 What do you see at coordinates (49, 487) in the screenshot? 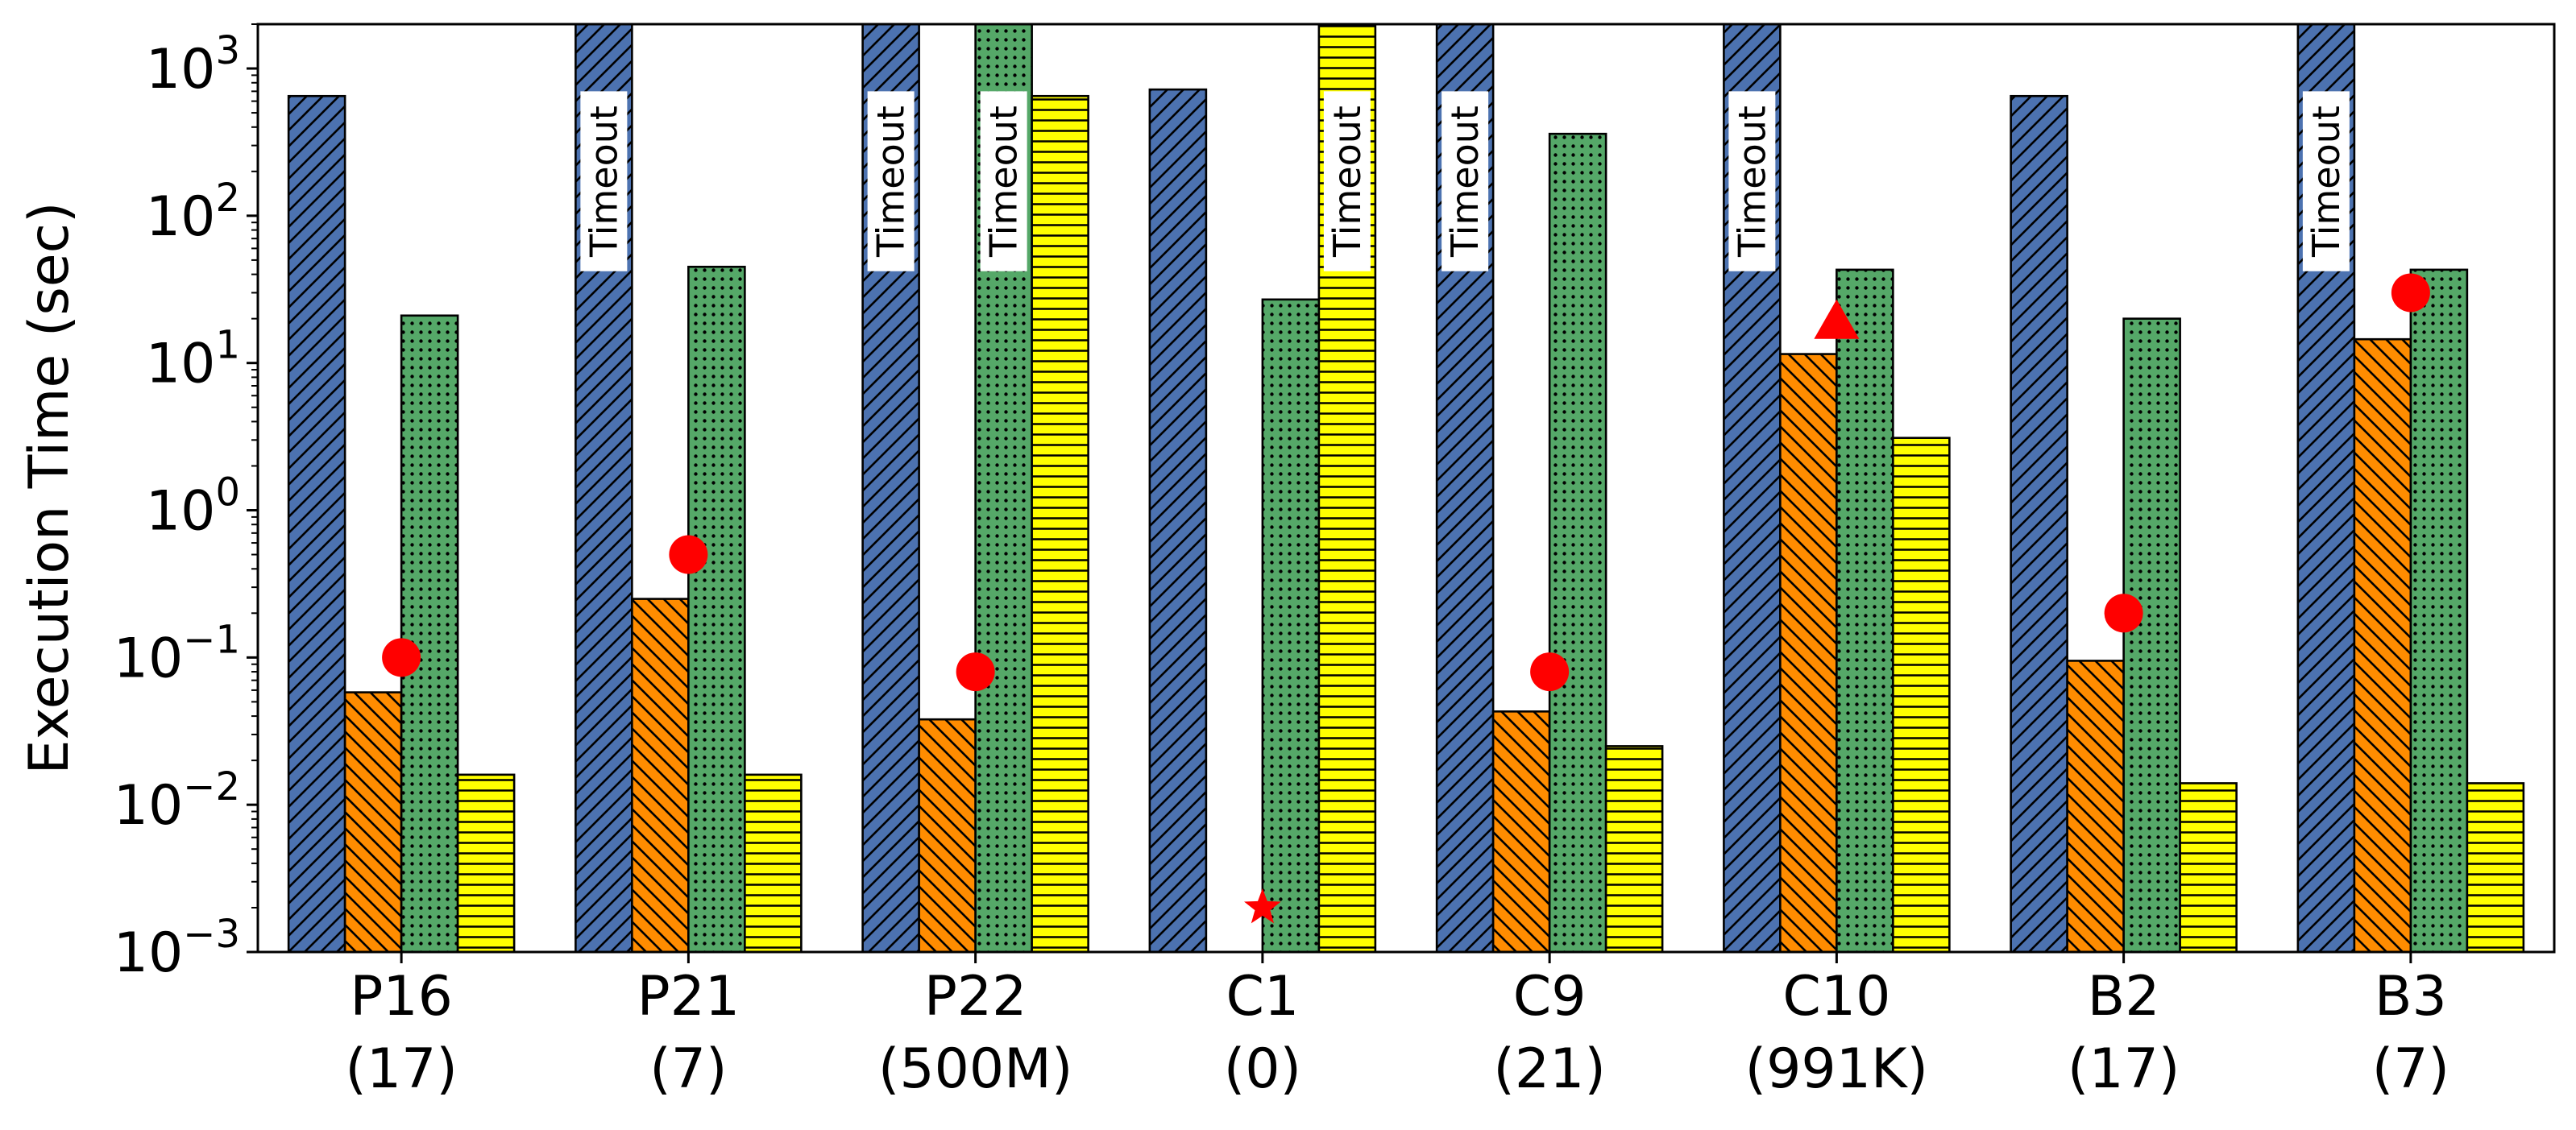
I see `y-axis-label: Execution Time (sec)` at bounding box center [49, 487].